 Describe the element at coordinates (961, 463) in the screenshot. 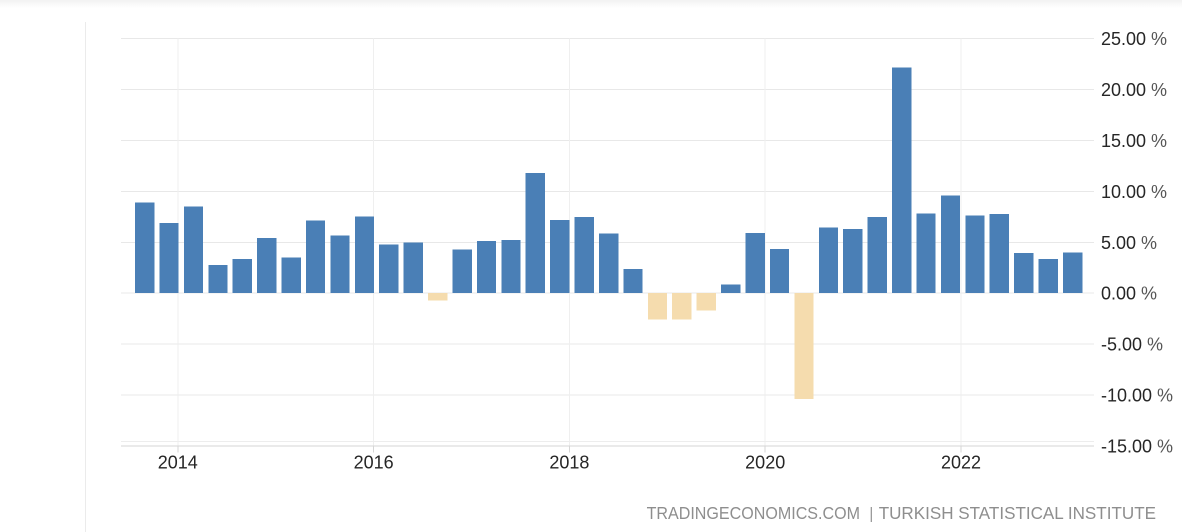

I see `svg-text: 2022` at that location.